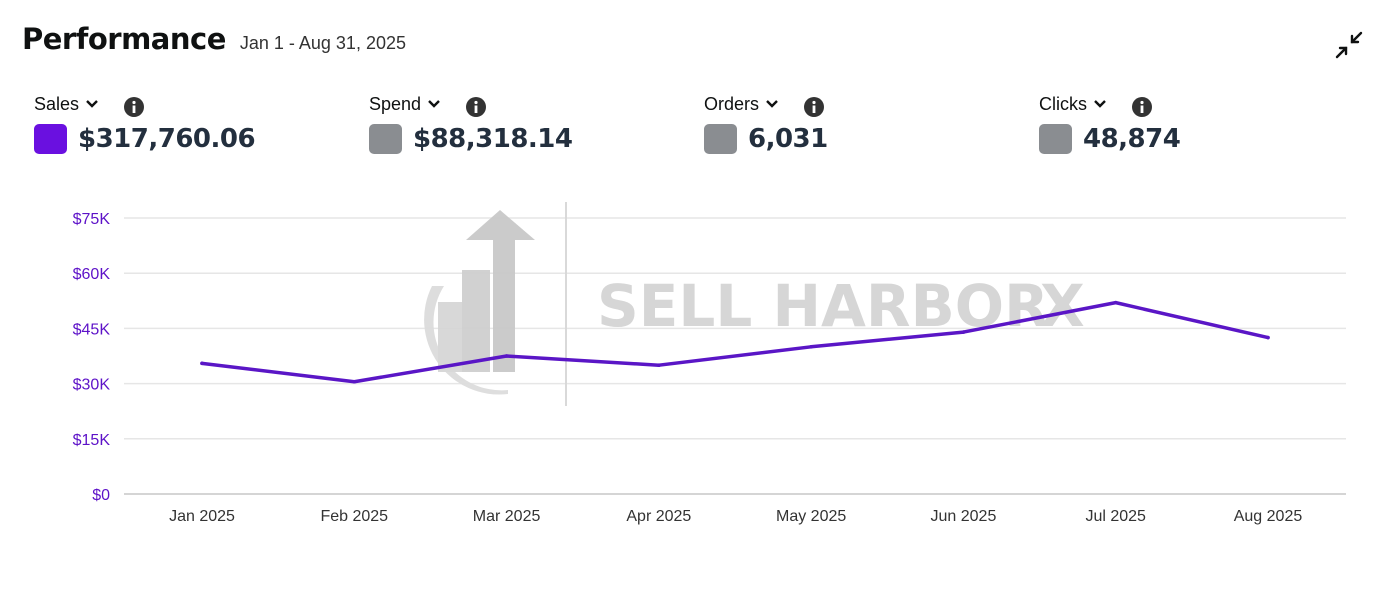 The height and width of the screenshot is (600, 1400). What do you see at coordinates (507, 516) in the screenshot?
I see `x-tick-label: Mar 2025` at bounding box center [507, 516].